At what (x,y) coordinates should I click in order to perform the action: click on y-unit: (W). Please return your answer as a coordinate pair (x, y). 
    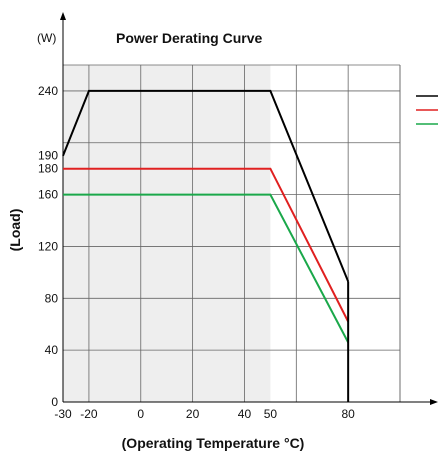
    Looking at the image, I should click on (46, 38).